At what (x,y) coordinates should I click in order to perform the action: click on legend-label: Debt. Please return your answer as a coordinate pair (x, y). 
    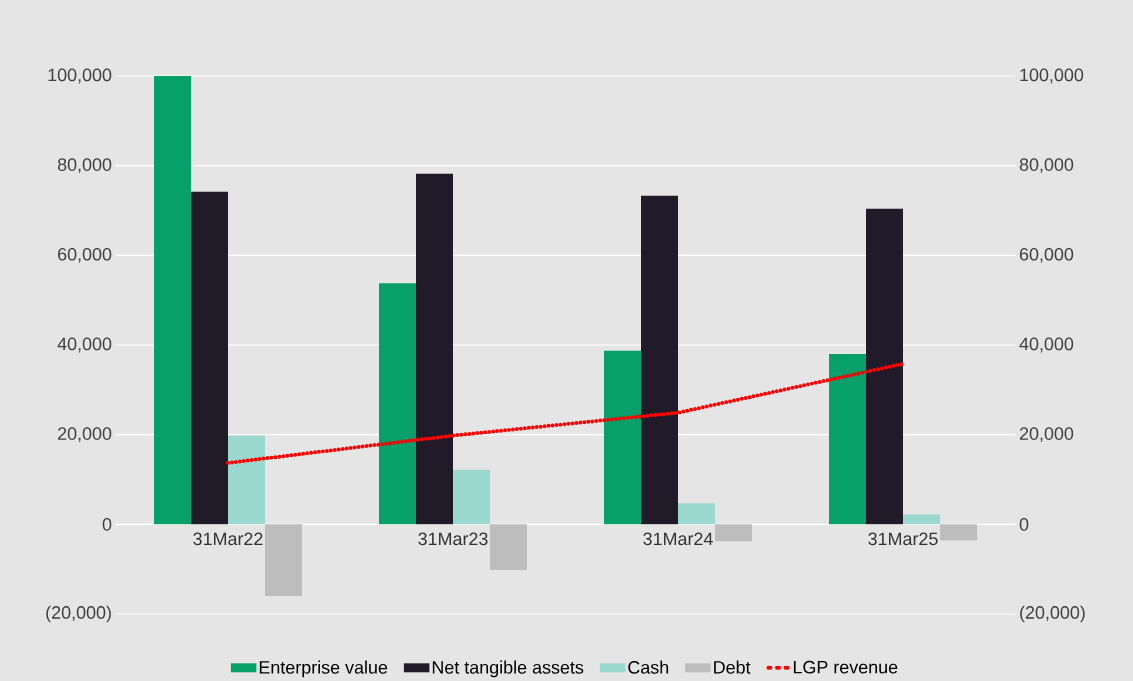
    Looking at the image, I should click on (732, 667).